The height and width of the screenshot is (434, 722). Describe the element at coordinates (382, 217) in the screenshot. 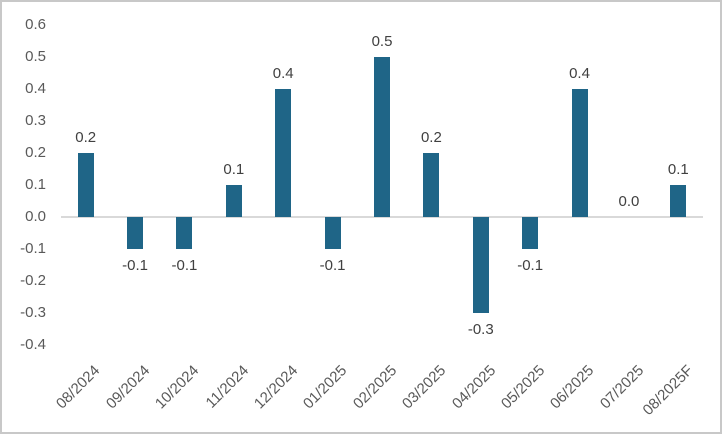

I see `zero-axis-line` at that location.